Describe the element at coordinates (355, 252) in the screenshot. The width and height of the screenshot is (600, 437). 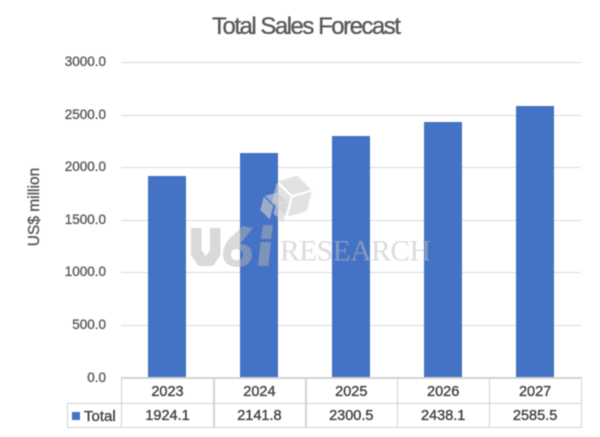
I see `svg-text: RESEARCH` at that location.